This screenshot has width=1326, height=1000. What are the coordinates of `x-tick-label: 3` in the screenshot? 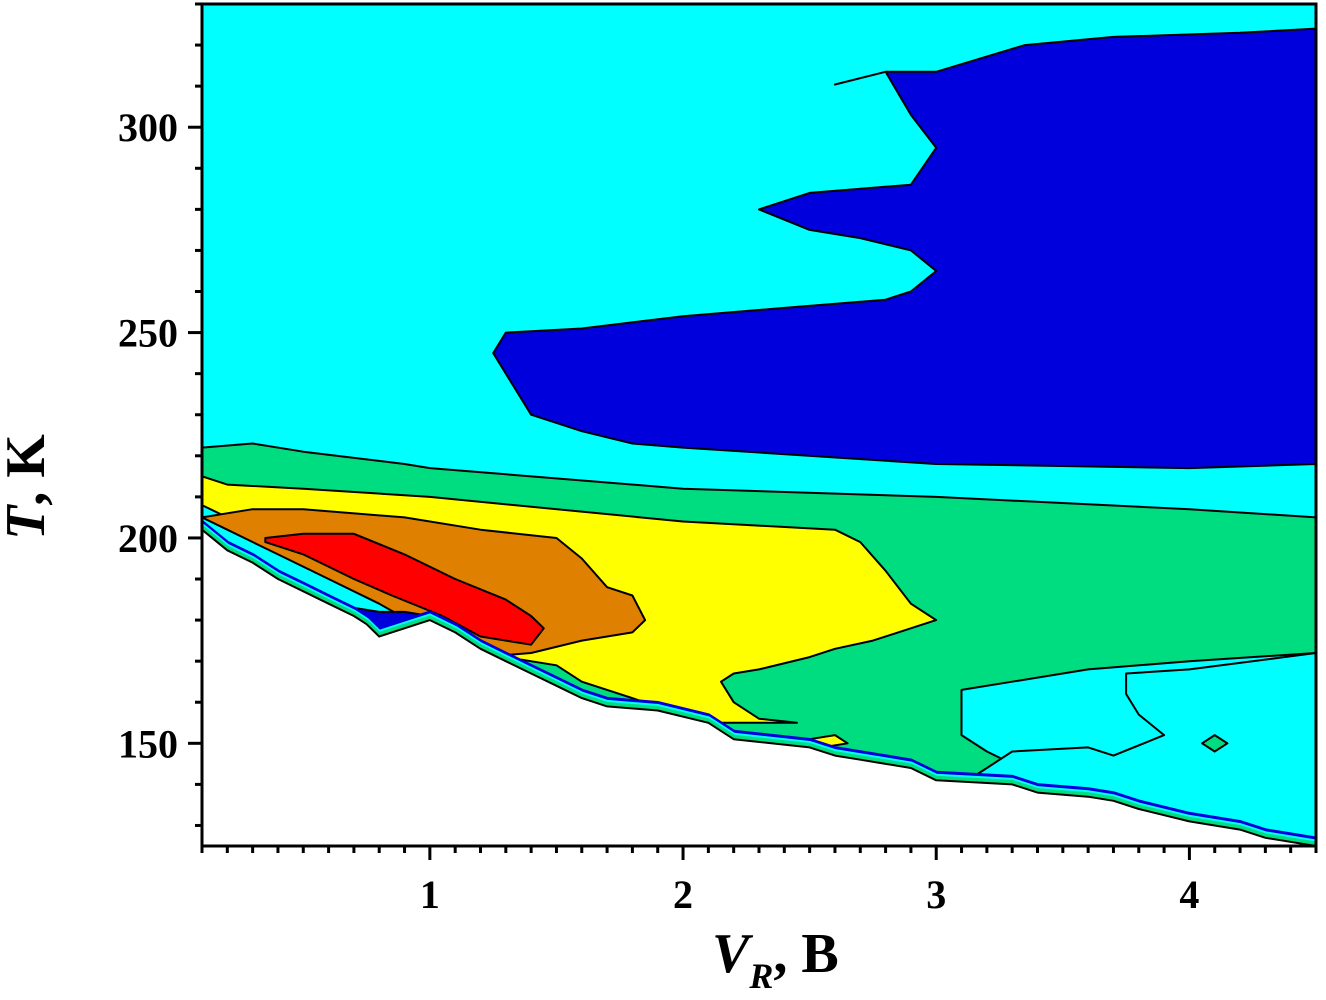 It's located at (936, 894).